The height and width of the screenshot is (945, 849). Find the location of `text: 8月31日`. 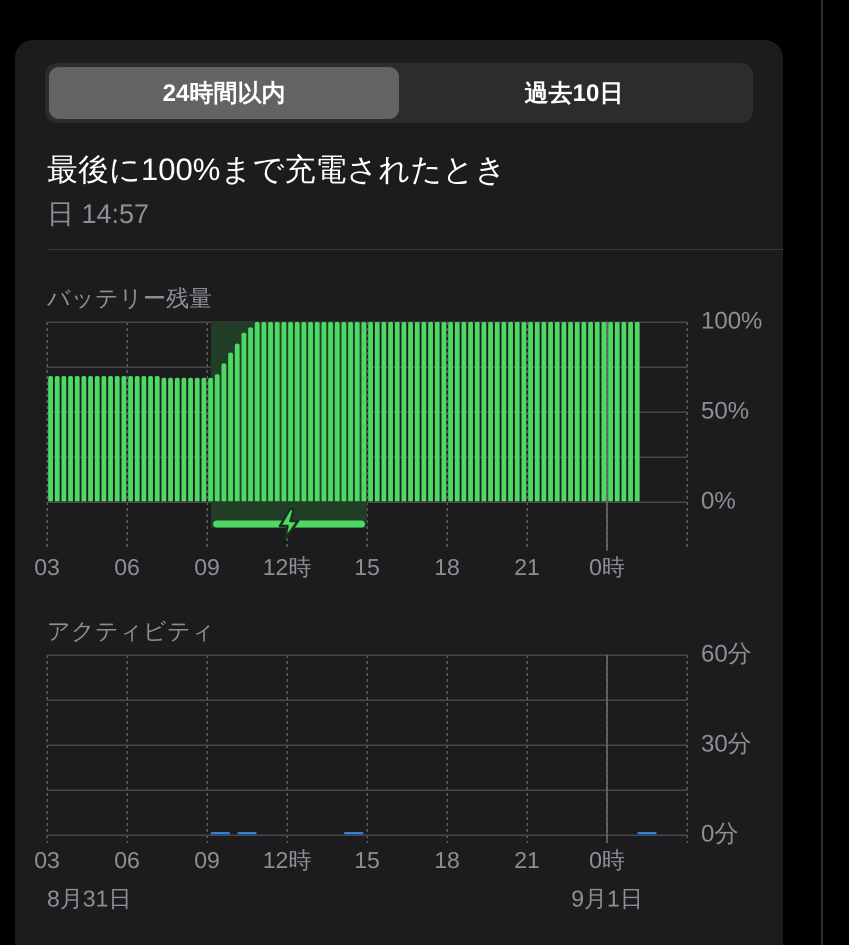

text: 8月31日 is located at coordinates (89, 898).